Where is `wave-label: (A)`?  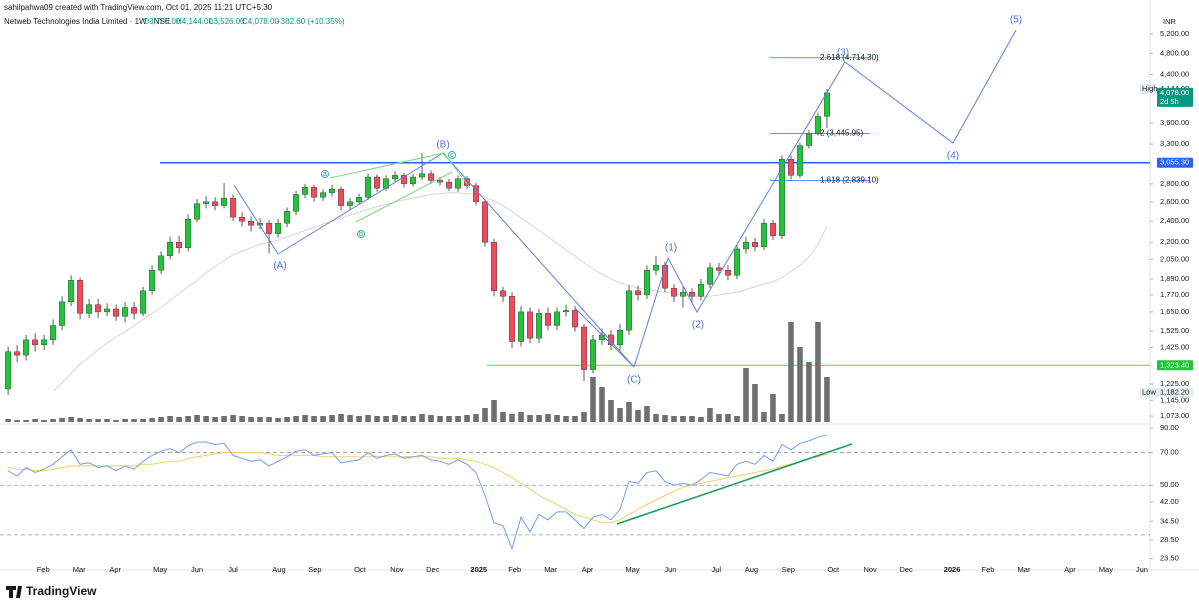
wave-label: (A) is located at coordinates (279, 266).